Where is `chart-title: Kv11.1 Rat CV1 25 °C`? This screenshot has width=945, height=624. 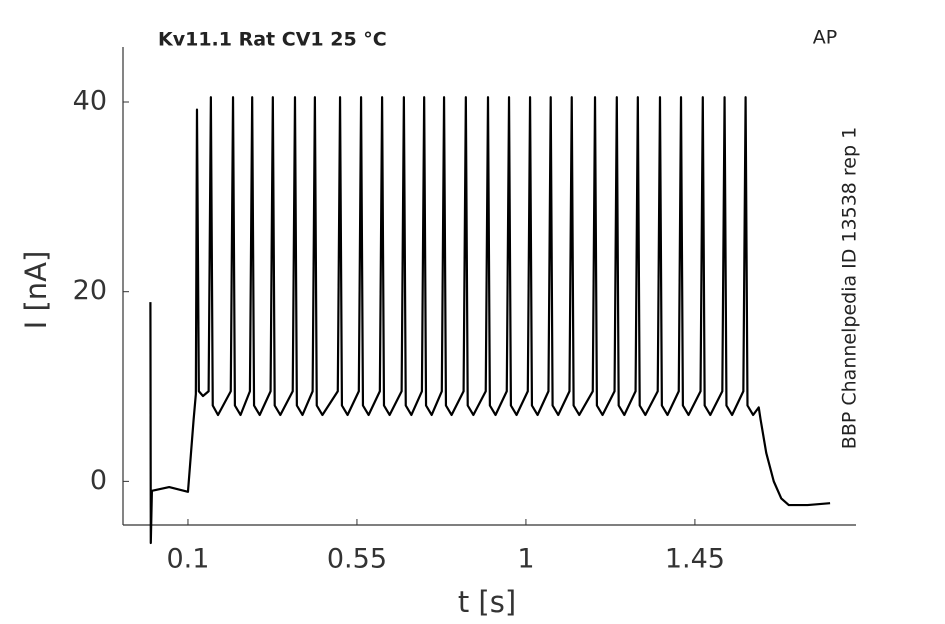 chart-title: Kv11.1 Rat CV1 25 °C is located at coordinates (272, 40).